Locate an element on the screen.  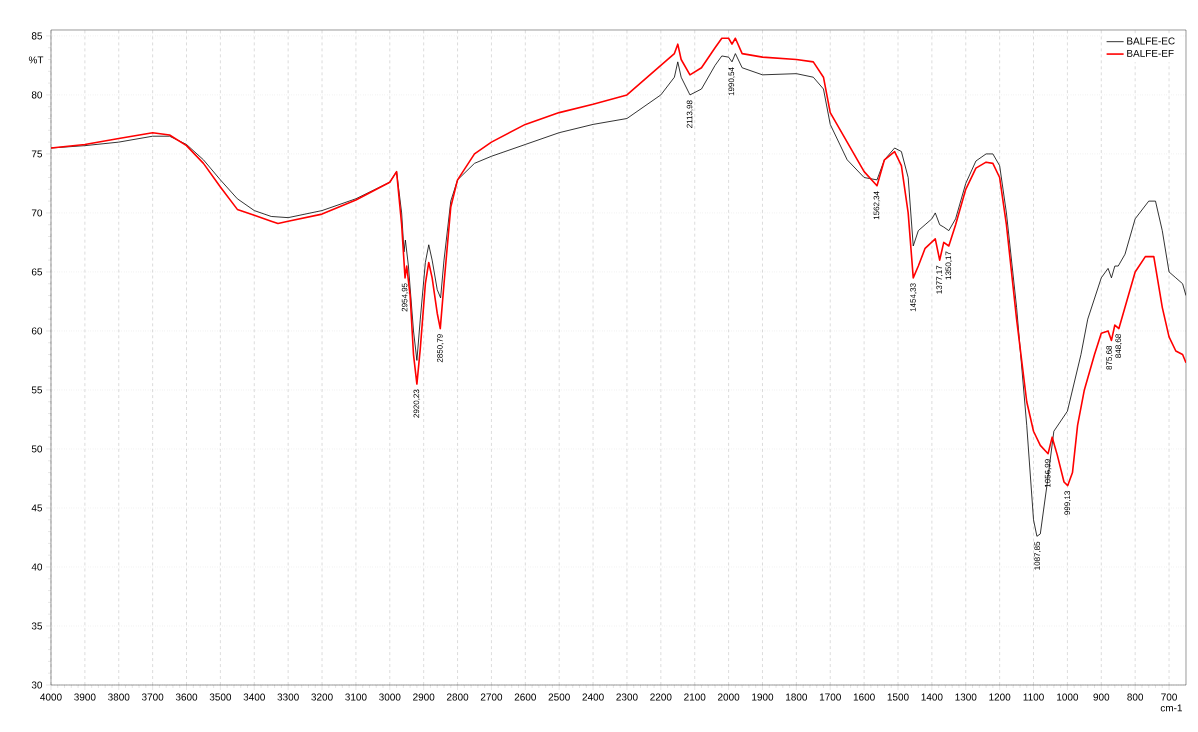
y-tick-label: 70 is located at coordinates (37, 213).